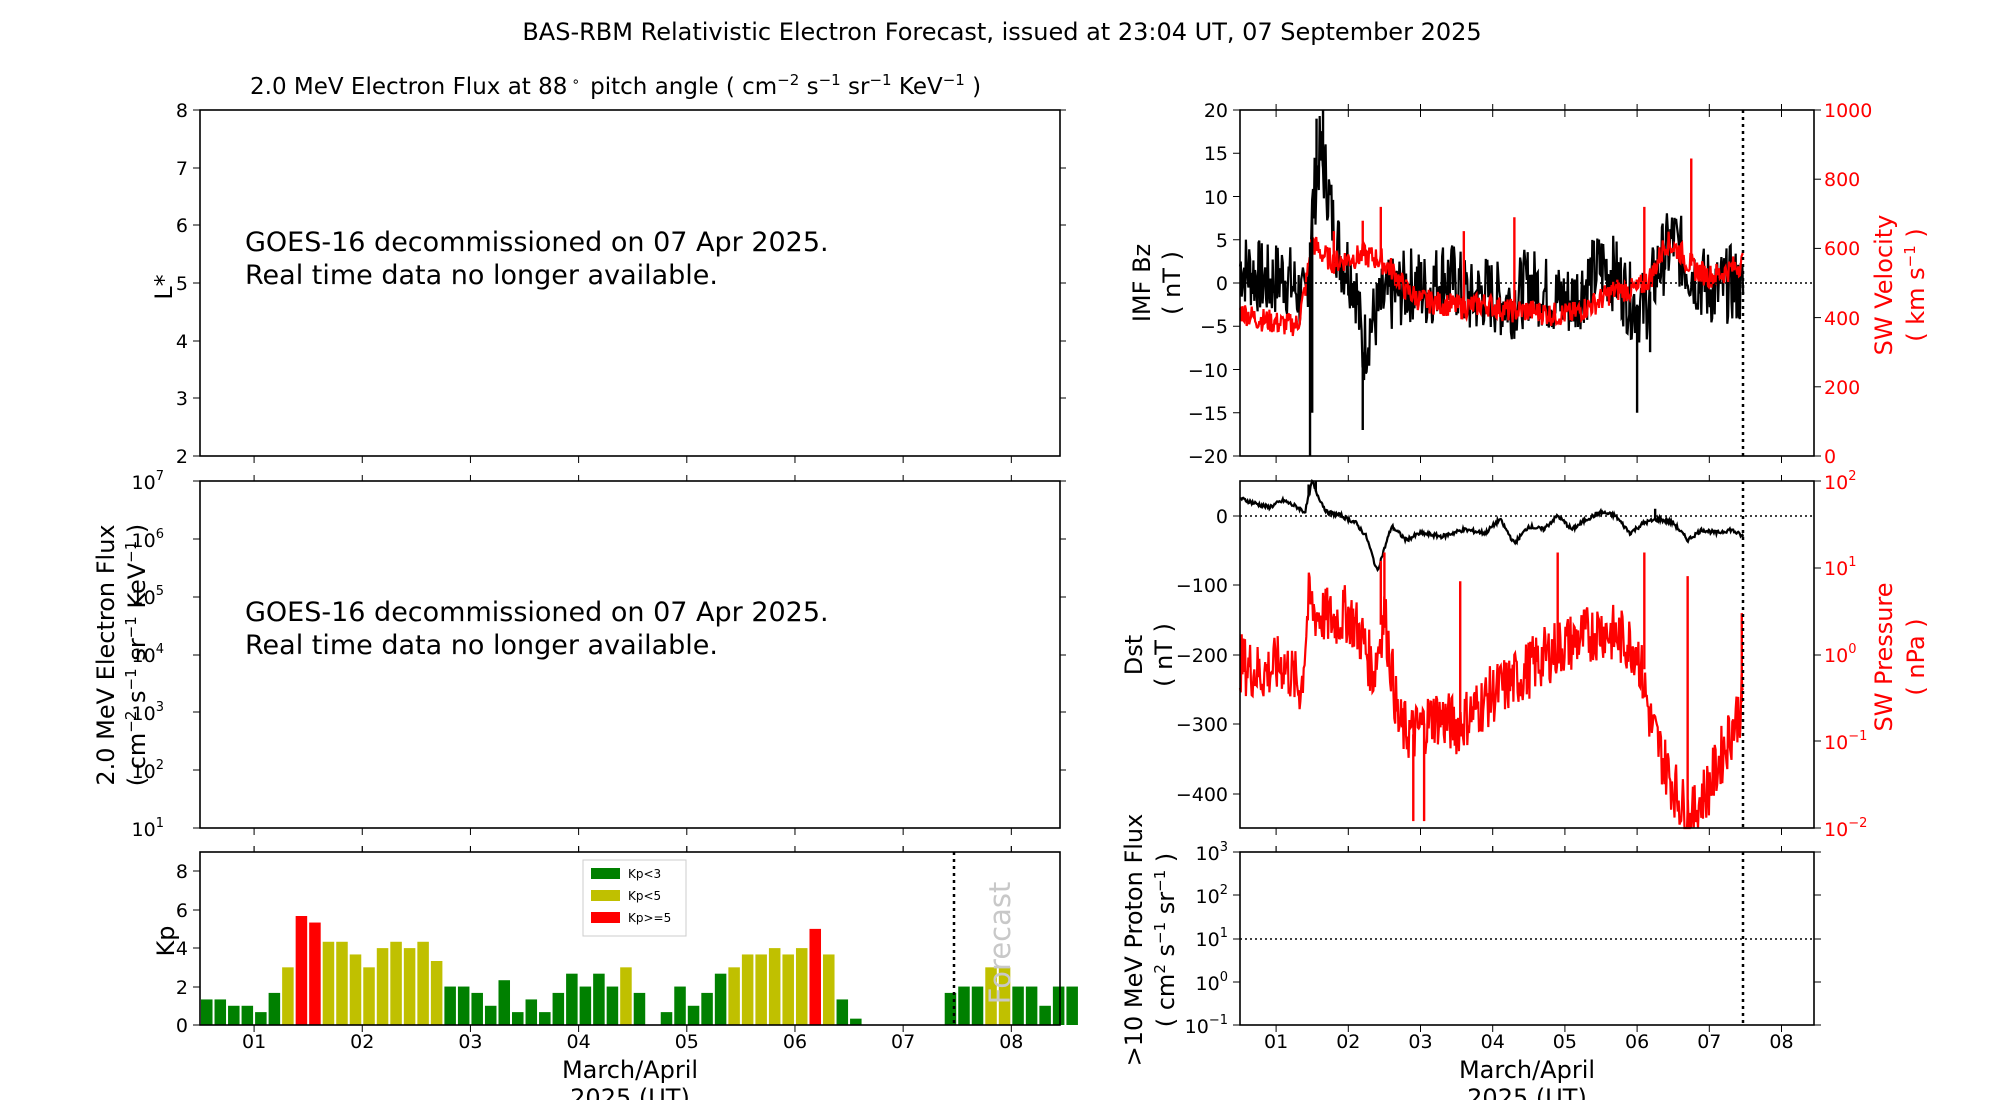 This screenshot has height=1100, width=2000. What do you see at coordinates (649, 918) in the screenshot?
I see `kp-legend-label-high: Kp>=5` at bounding box center [649, 918].